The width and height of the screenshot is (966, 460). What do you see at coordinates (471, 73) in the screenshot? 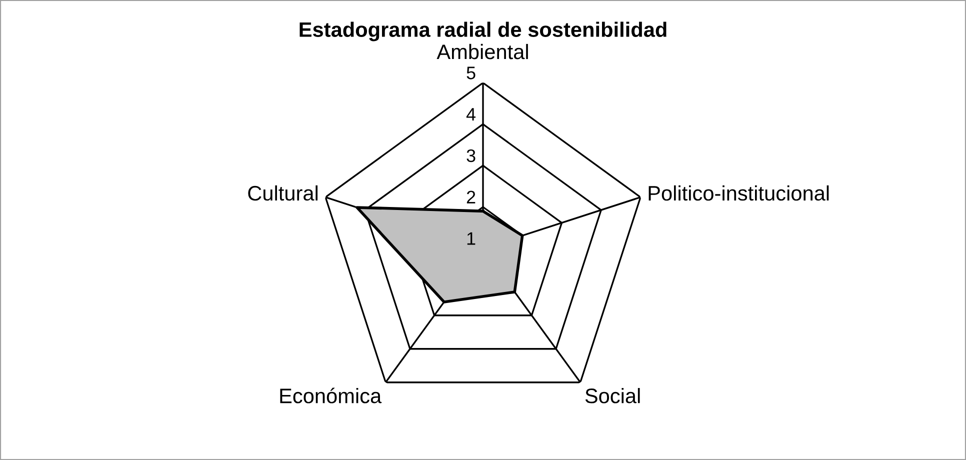
I see `y-tick-label: 5` at bounding box center [471, 73].